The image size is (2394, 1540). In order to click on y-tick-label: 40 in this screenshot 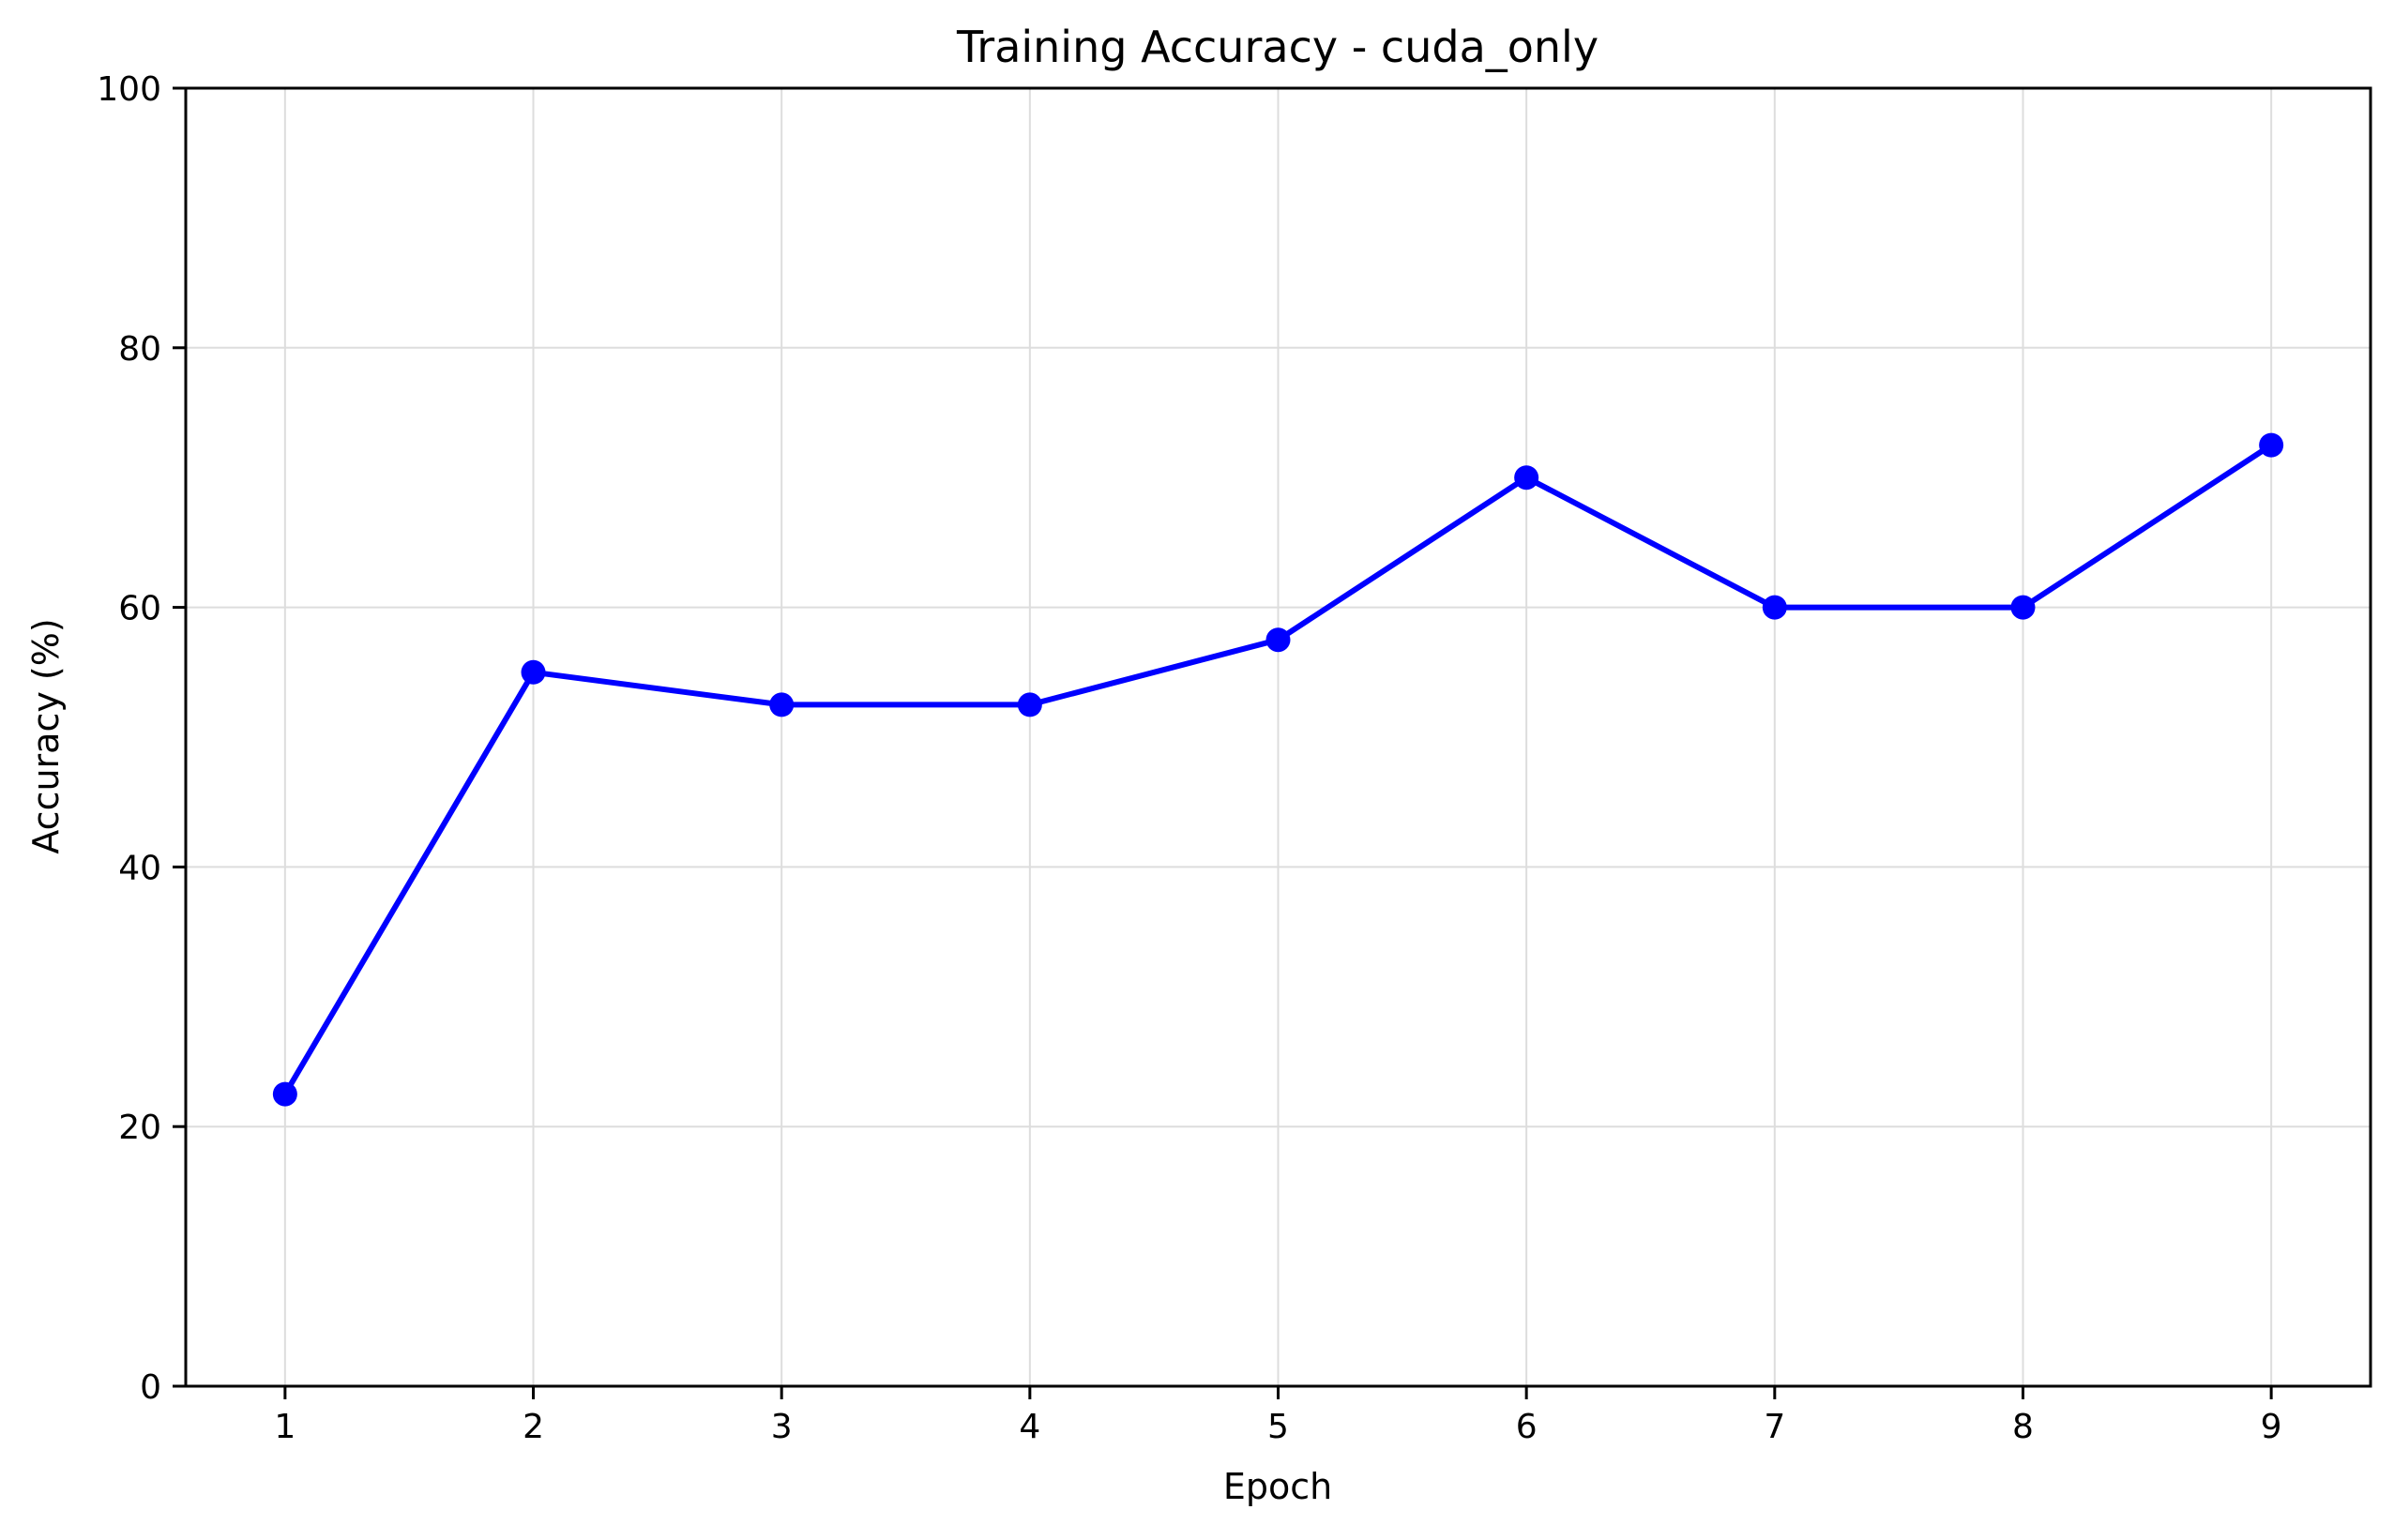, I will do `click(139, 868)`.